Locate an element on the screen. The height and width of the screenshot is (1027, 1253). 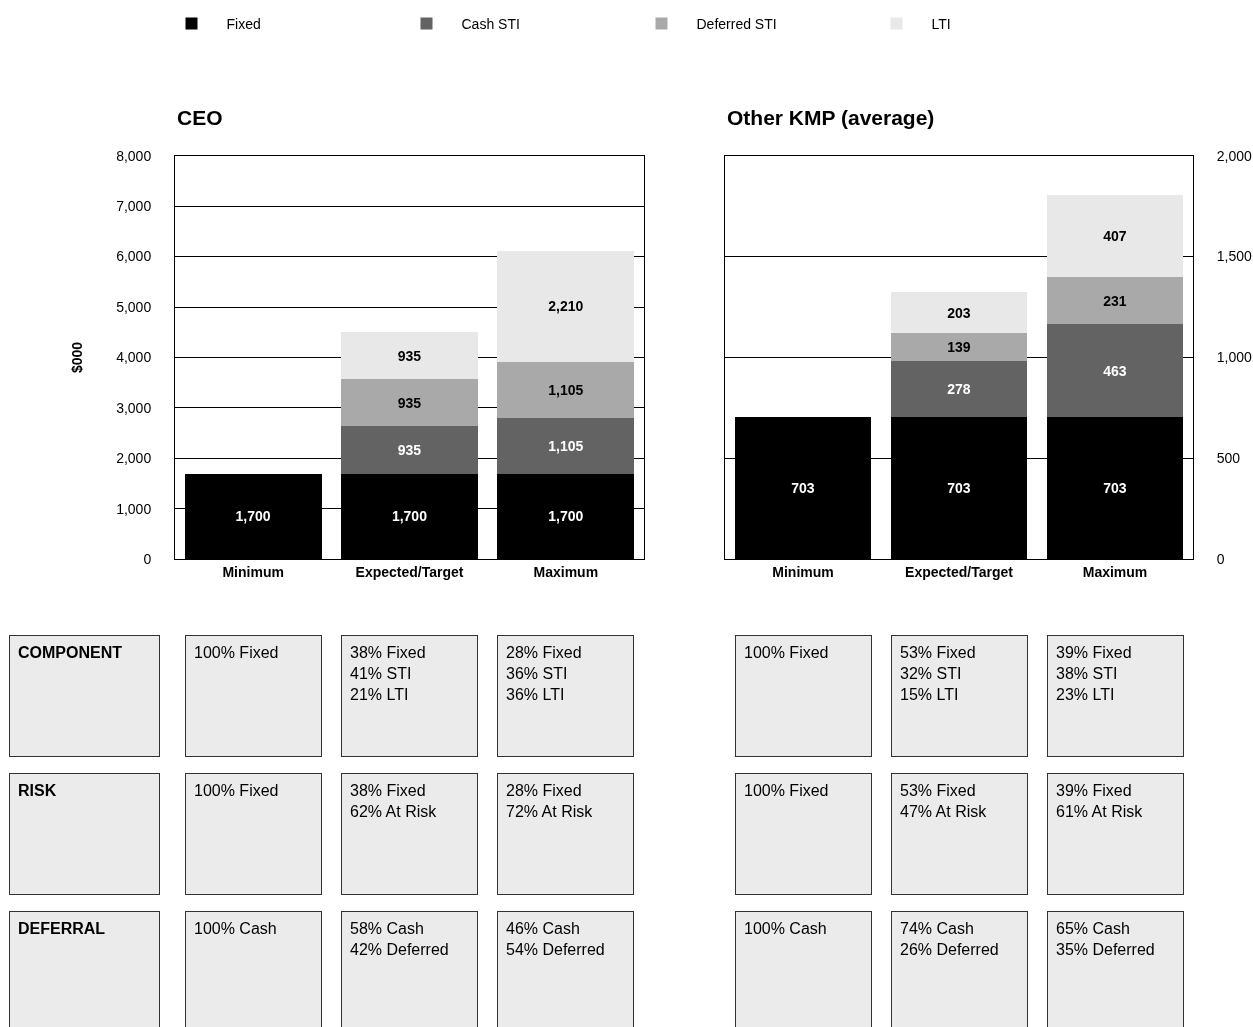
text: 39% Fixed 61% At Risk is located at coordinates (1100, 801).